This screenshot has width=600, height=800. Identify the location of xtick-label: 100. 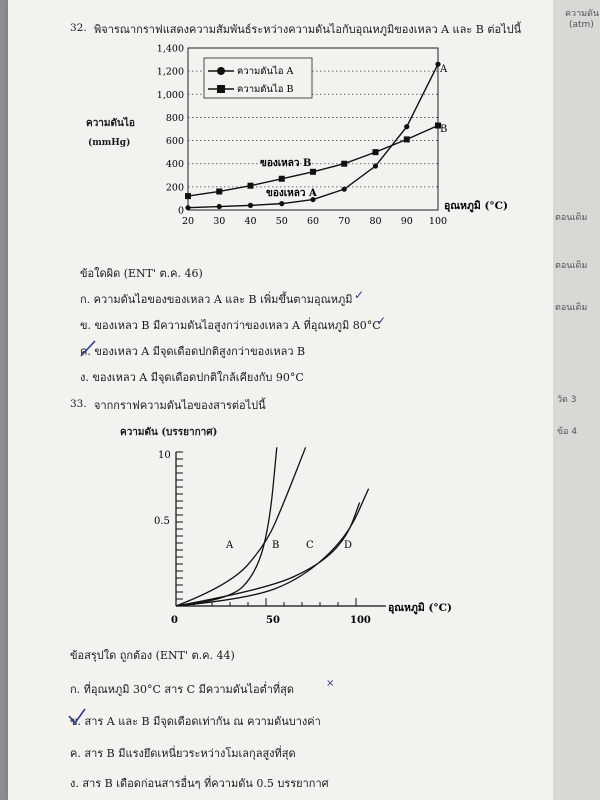
(438, 221).